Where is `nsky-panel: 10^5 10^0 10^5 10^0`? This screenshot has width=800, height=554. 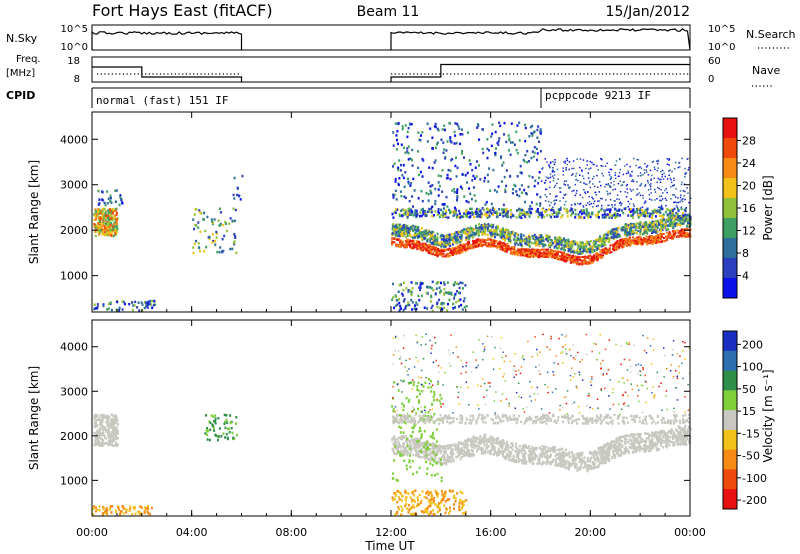 nsky-panel: 10^5 10^0 10^5 10^0 is located at coordinates (398, 38).